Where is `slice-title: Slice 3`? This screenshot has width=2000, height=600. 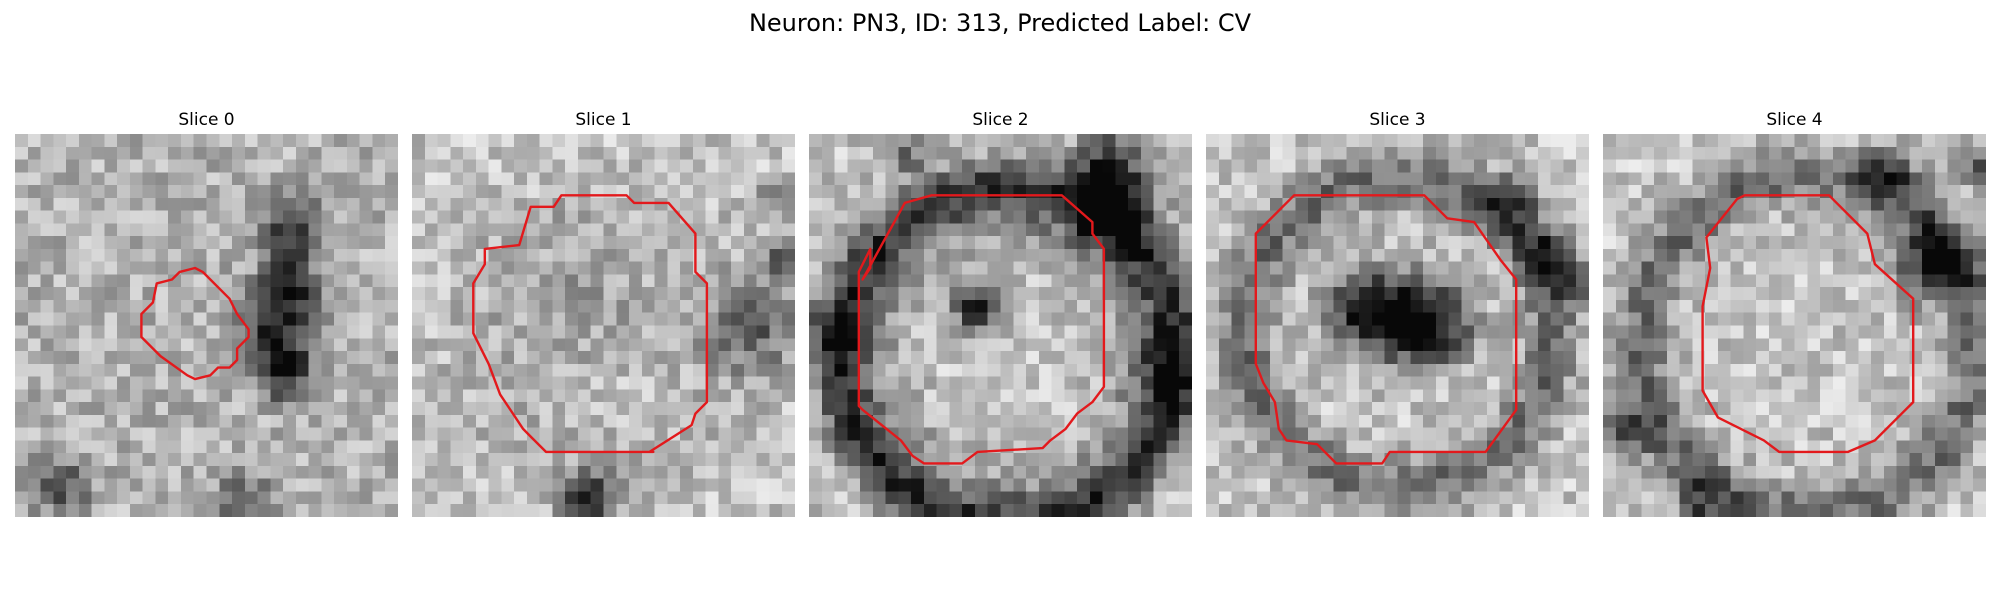 slice-title: Slice 3 is located at coordinates (1397, 120).